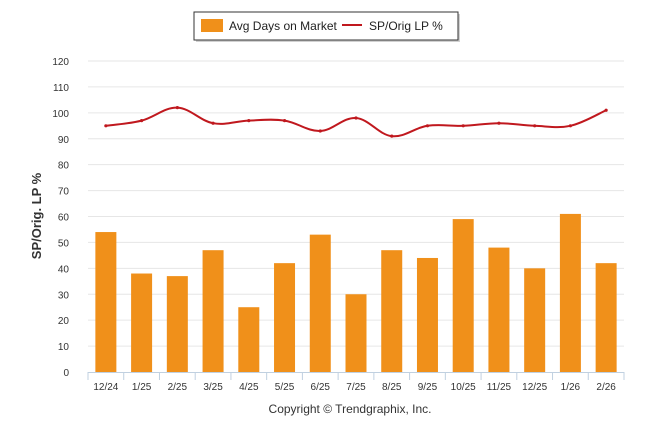  Describe the element at coordinates (356, 387) in the screenshot. I see `x-tick-label: 7/25` at that location.